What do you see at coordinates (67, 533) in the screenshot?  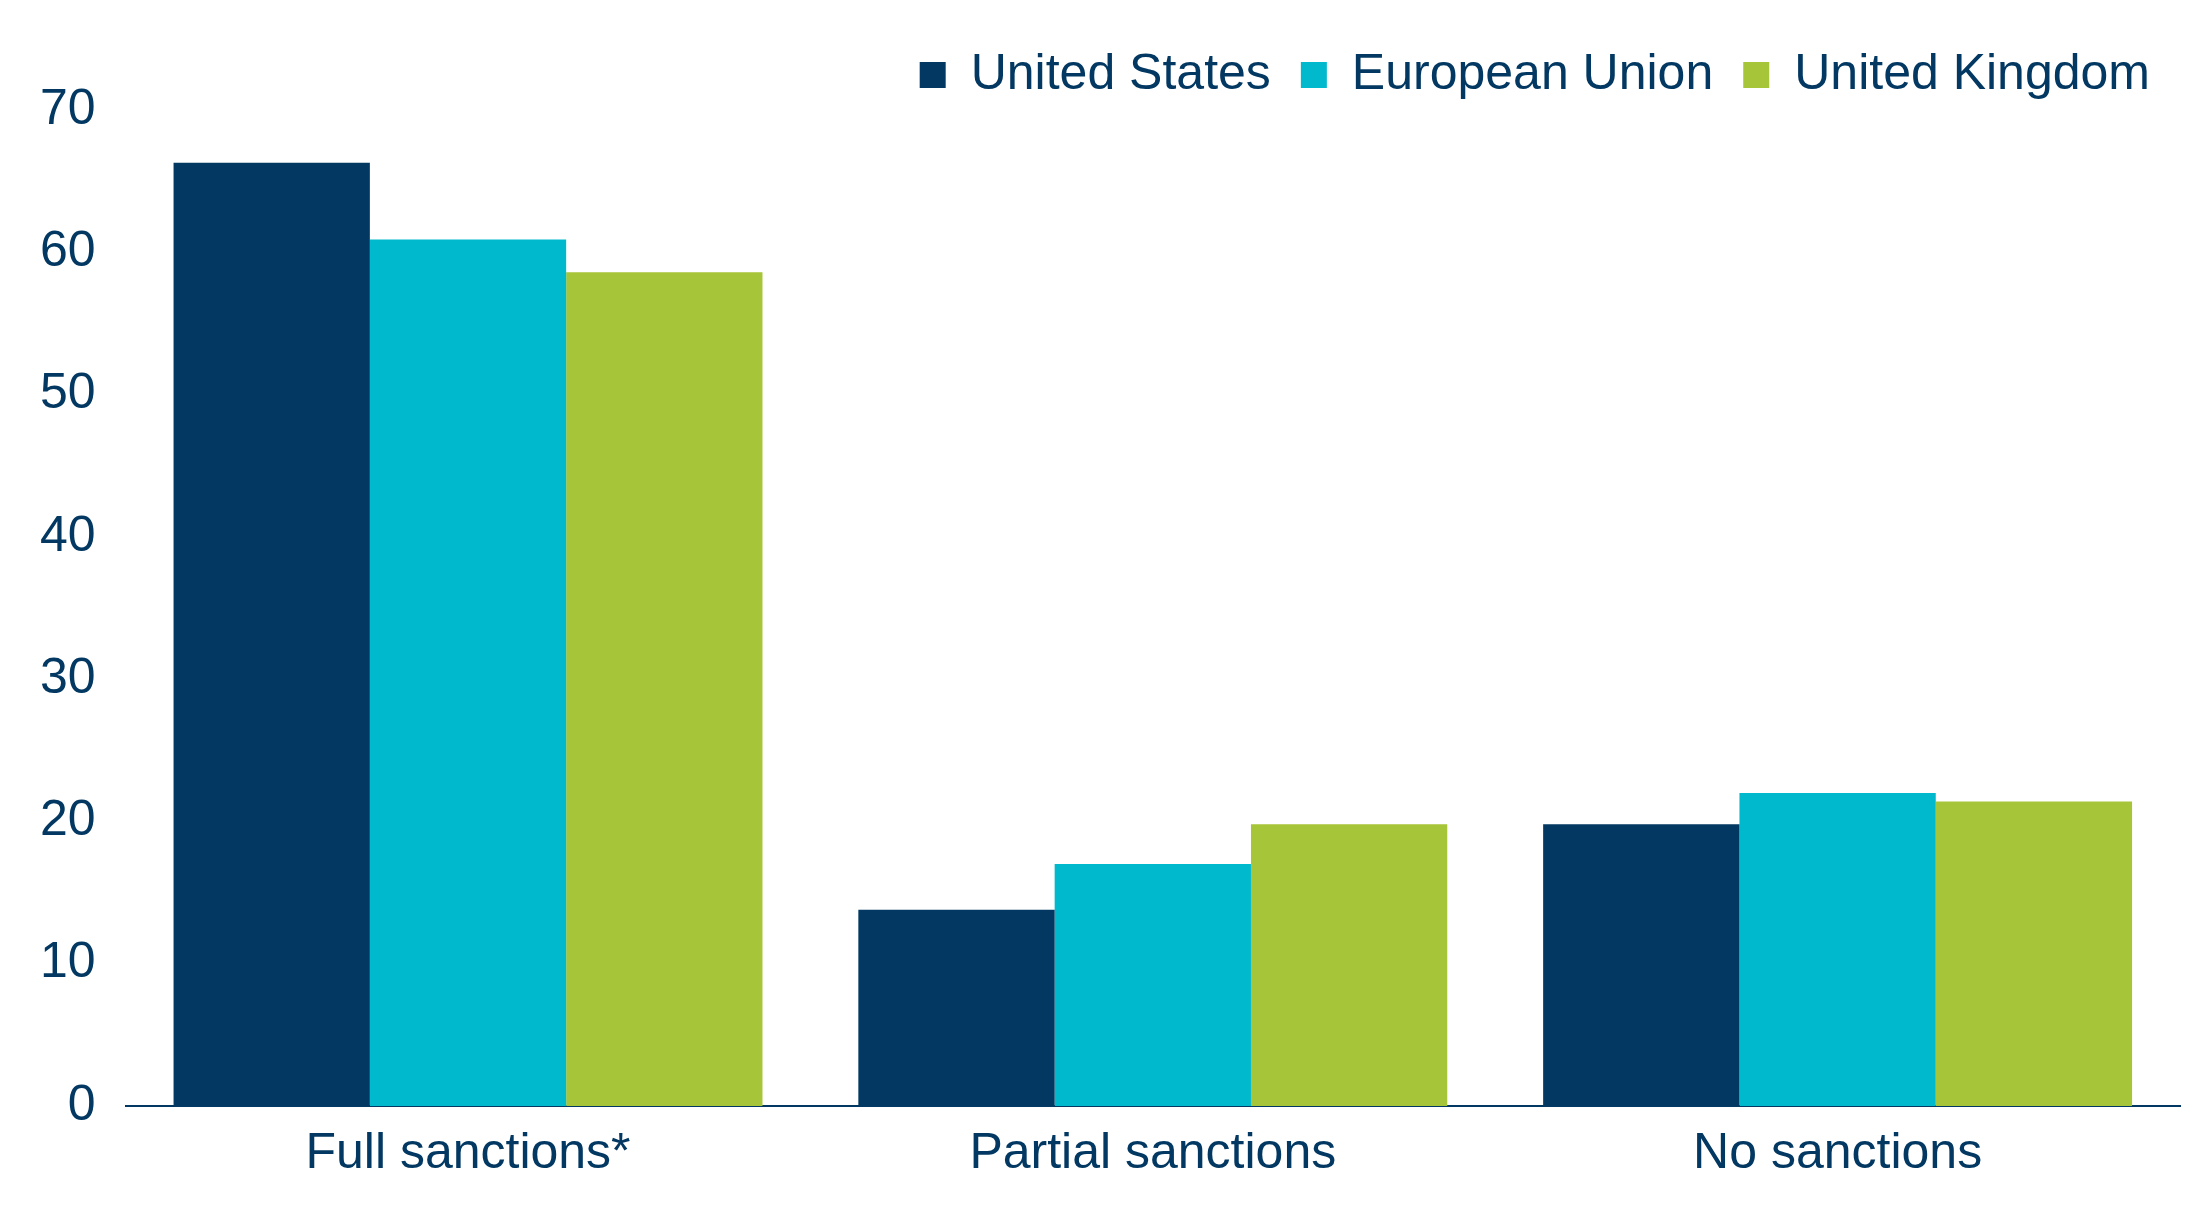 I see `y-tick-label: 40` at bounding box center [67, 533].